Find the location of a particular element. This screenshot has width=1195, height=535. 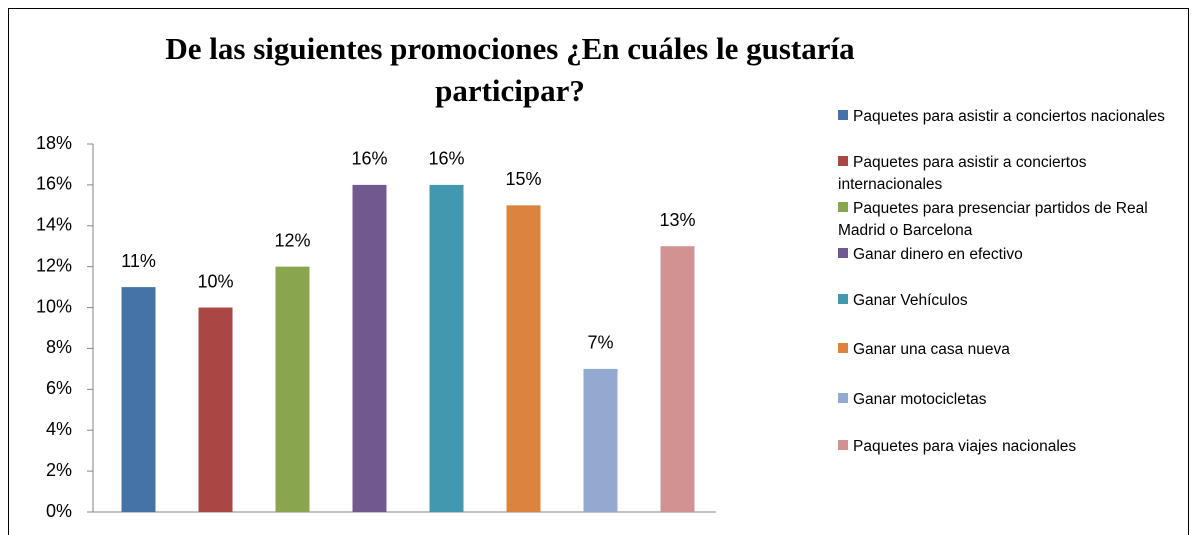

legend-item: Ganar una casa nueva is located at coordinates (1010, 350).